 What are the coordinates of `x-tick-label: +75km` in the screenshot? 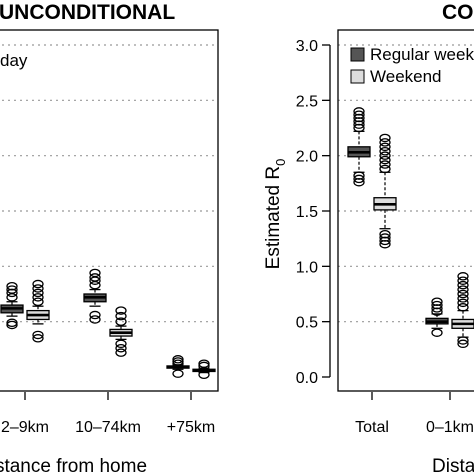 It's located at (191, 427).